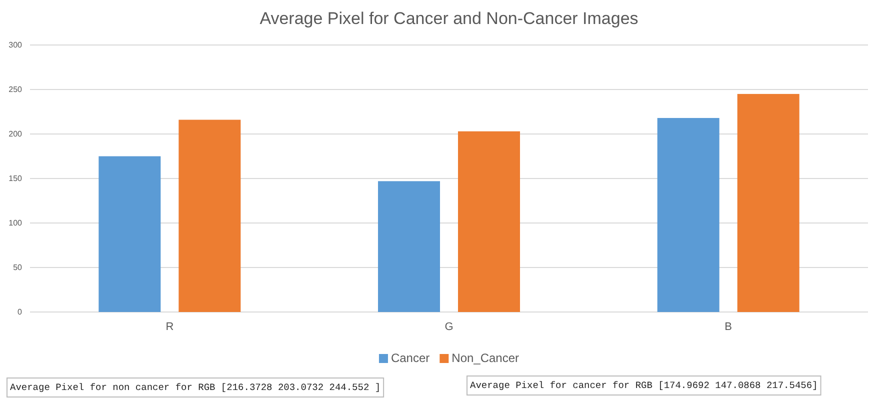 The image size is (878, 400). Describe the element at coordinates (728, 326) in the screenshot. I see `x-tick-label: B` at that location.